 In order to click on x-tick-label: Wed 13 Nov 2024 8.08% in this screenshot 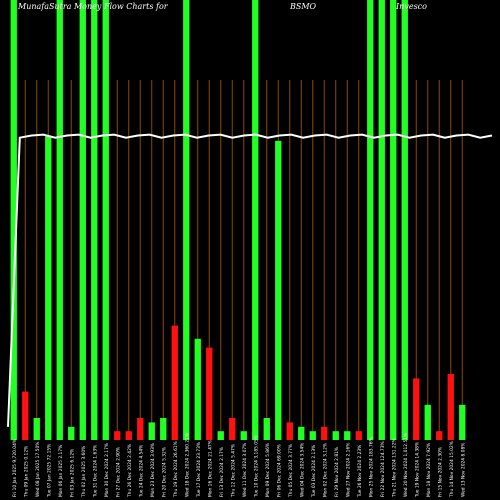, I will do `click(463, 470)`.